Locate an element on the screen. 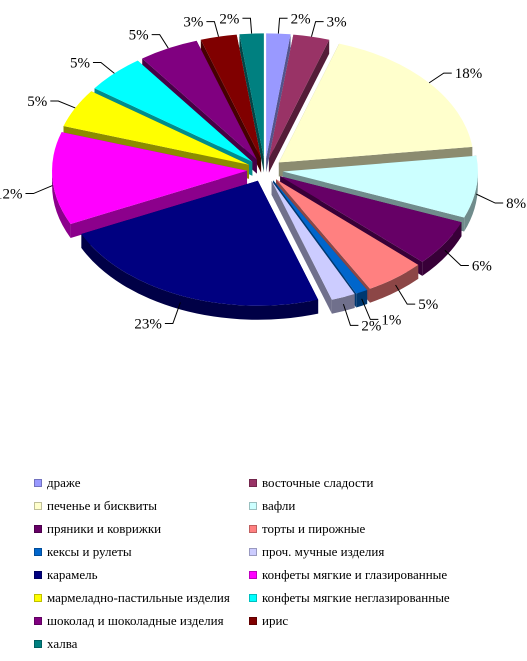  data-label-14: 3% is located at coordinates (193, 23).